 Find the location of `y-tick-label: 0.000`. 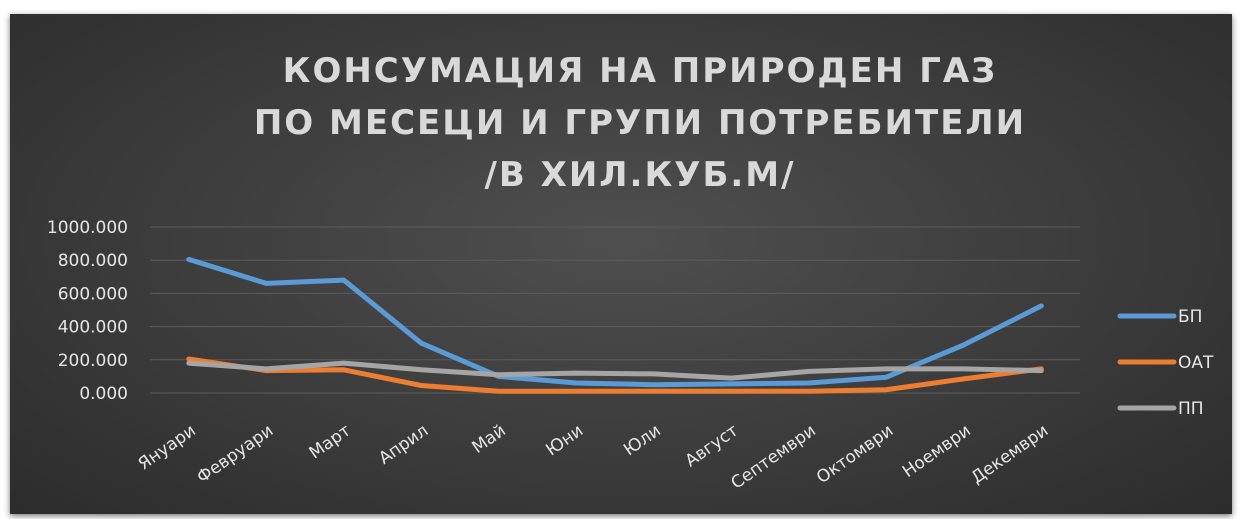

y-tick-label: 0.000 is located at coordinates (103, 394).